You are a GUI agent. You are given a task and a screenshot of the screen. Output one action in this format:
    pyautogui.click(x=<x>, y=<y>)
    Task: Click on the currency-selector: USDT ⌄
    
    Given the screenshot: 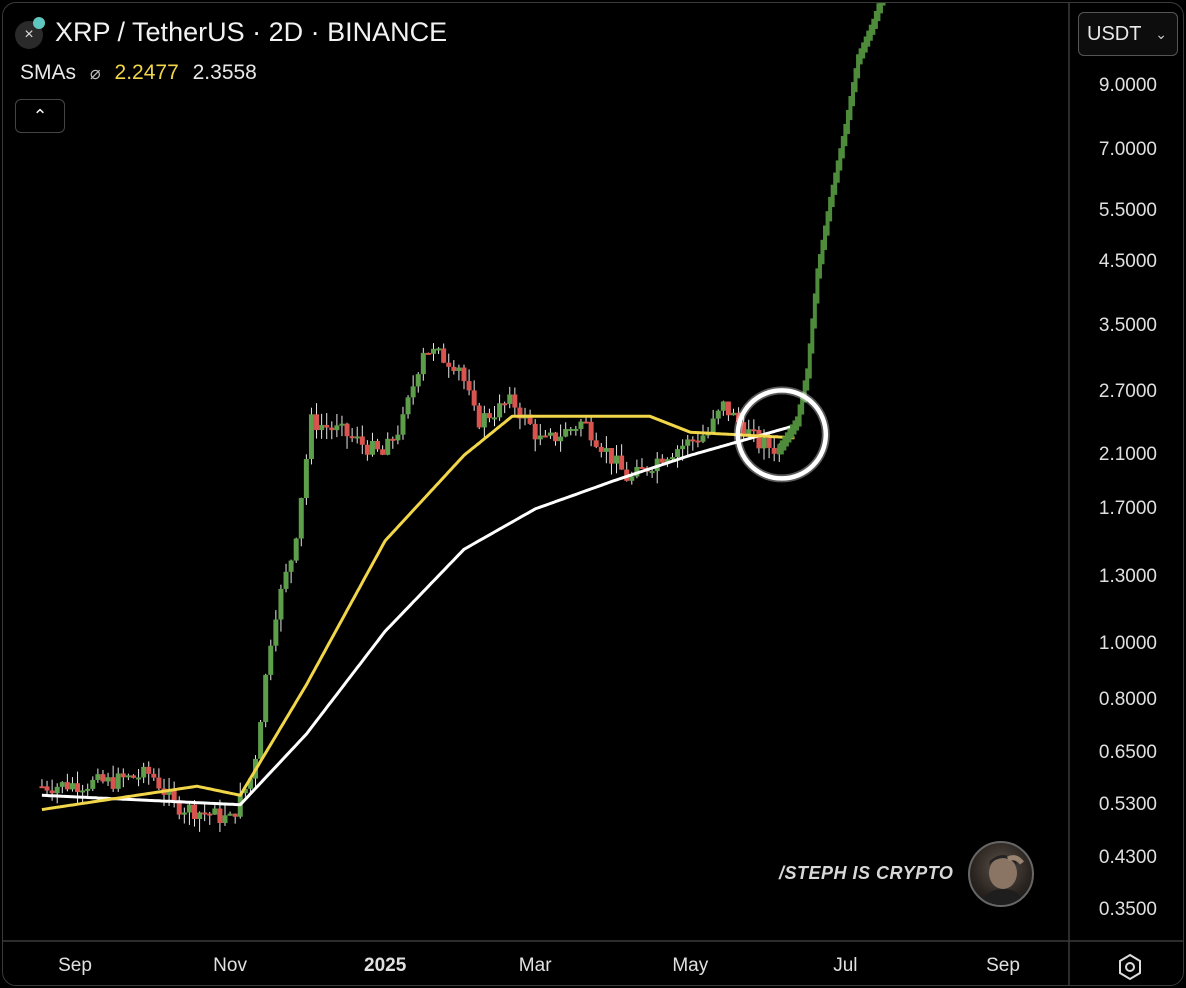 What is the action you would take?
    pyautogui.click(x=1128, y=34)
    